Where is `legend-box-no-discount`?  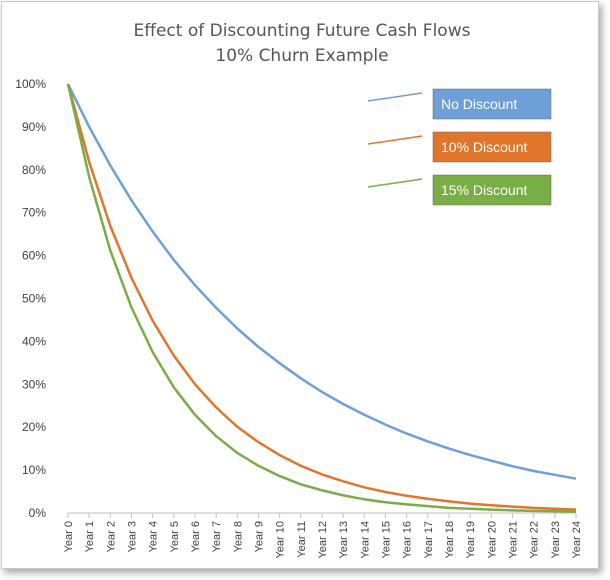 legend-box-no-discount is located at coordinates (492, 104).